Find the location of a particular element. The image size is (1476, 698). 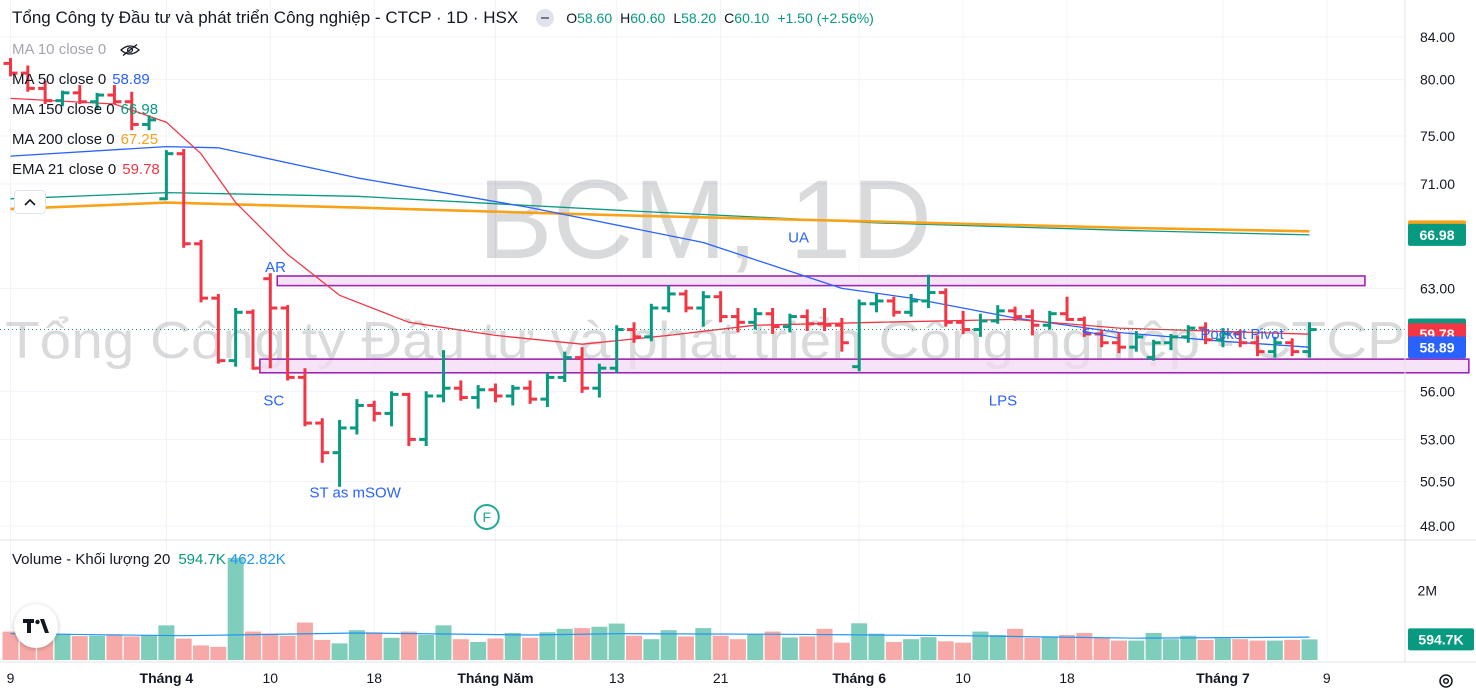

price-tick-label: 80.00 is located at coordinates (1437, 80).